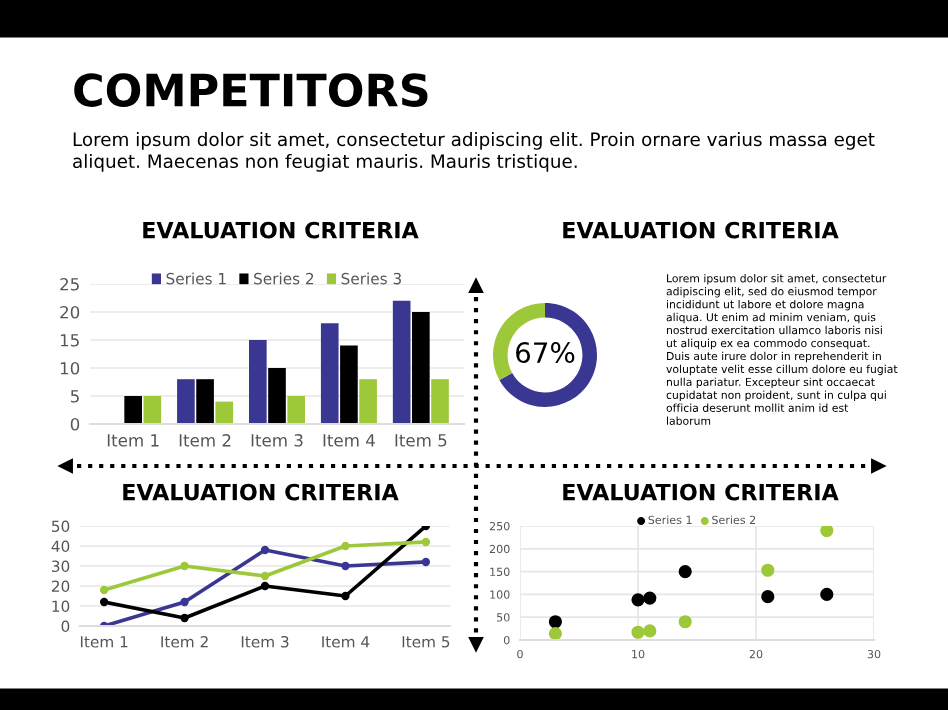 Image resolution: width=948 pixels, height=710 pixels. What do you see at coordinates (69, 284) in the screenshot?
I see `y-tick-label: 25` at bounding box center [69, 284].